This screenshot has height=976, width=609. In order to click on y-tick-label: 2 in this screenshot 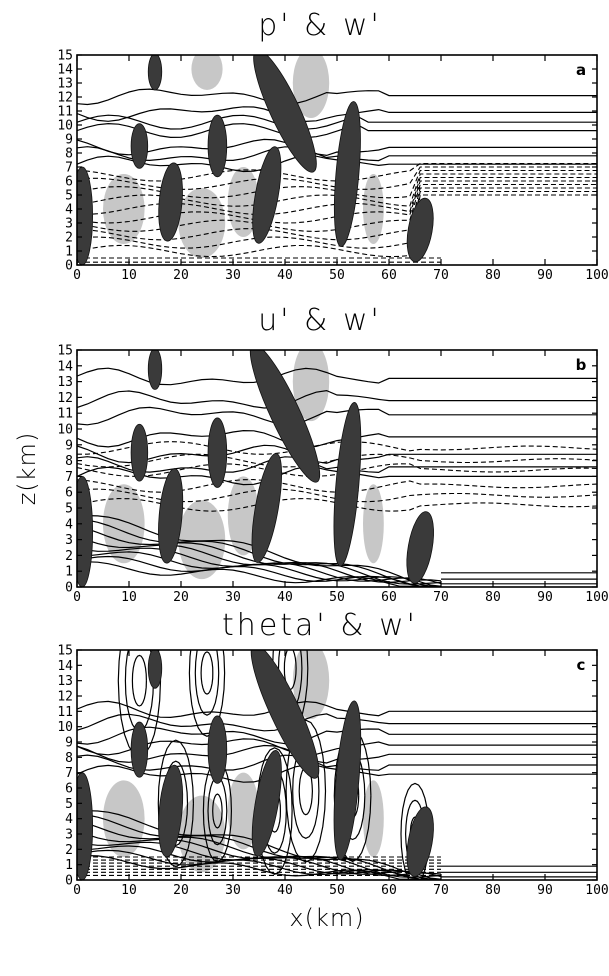, I will do `click(69, 556)`.